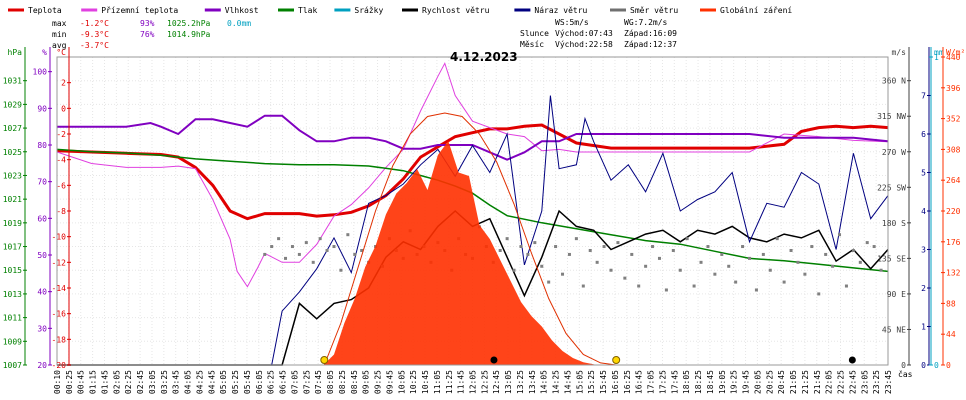 The image size is (966, 400). I want to click on y-axis-label-mm: mm, so click(939, 52).